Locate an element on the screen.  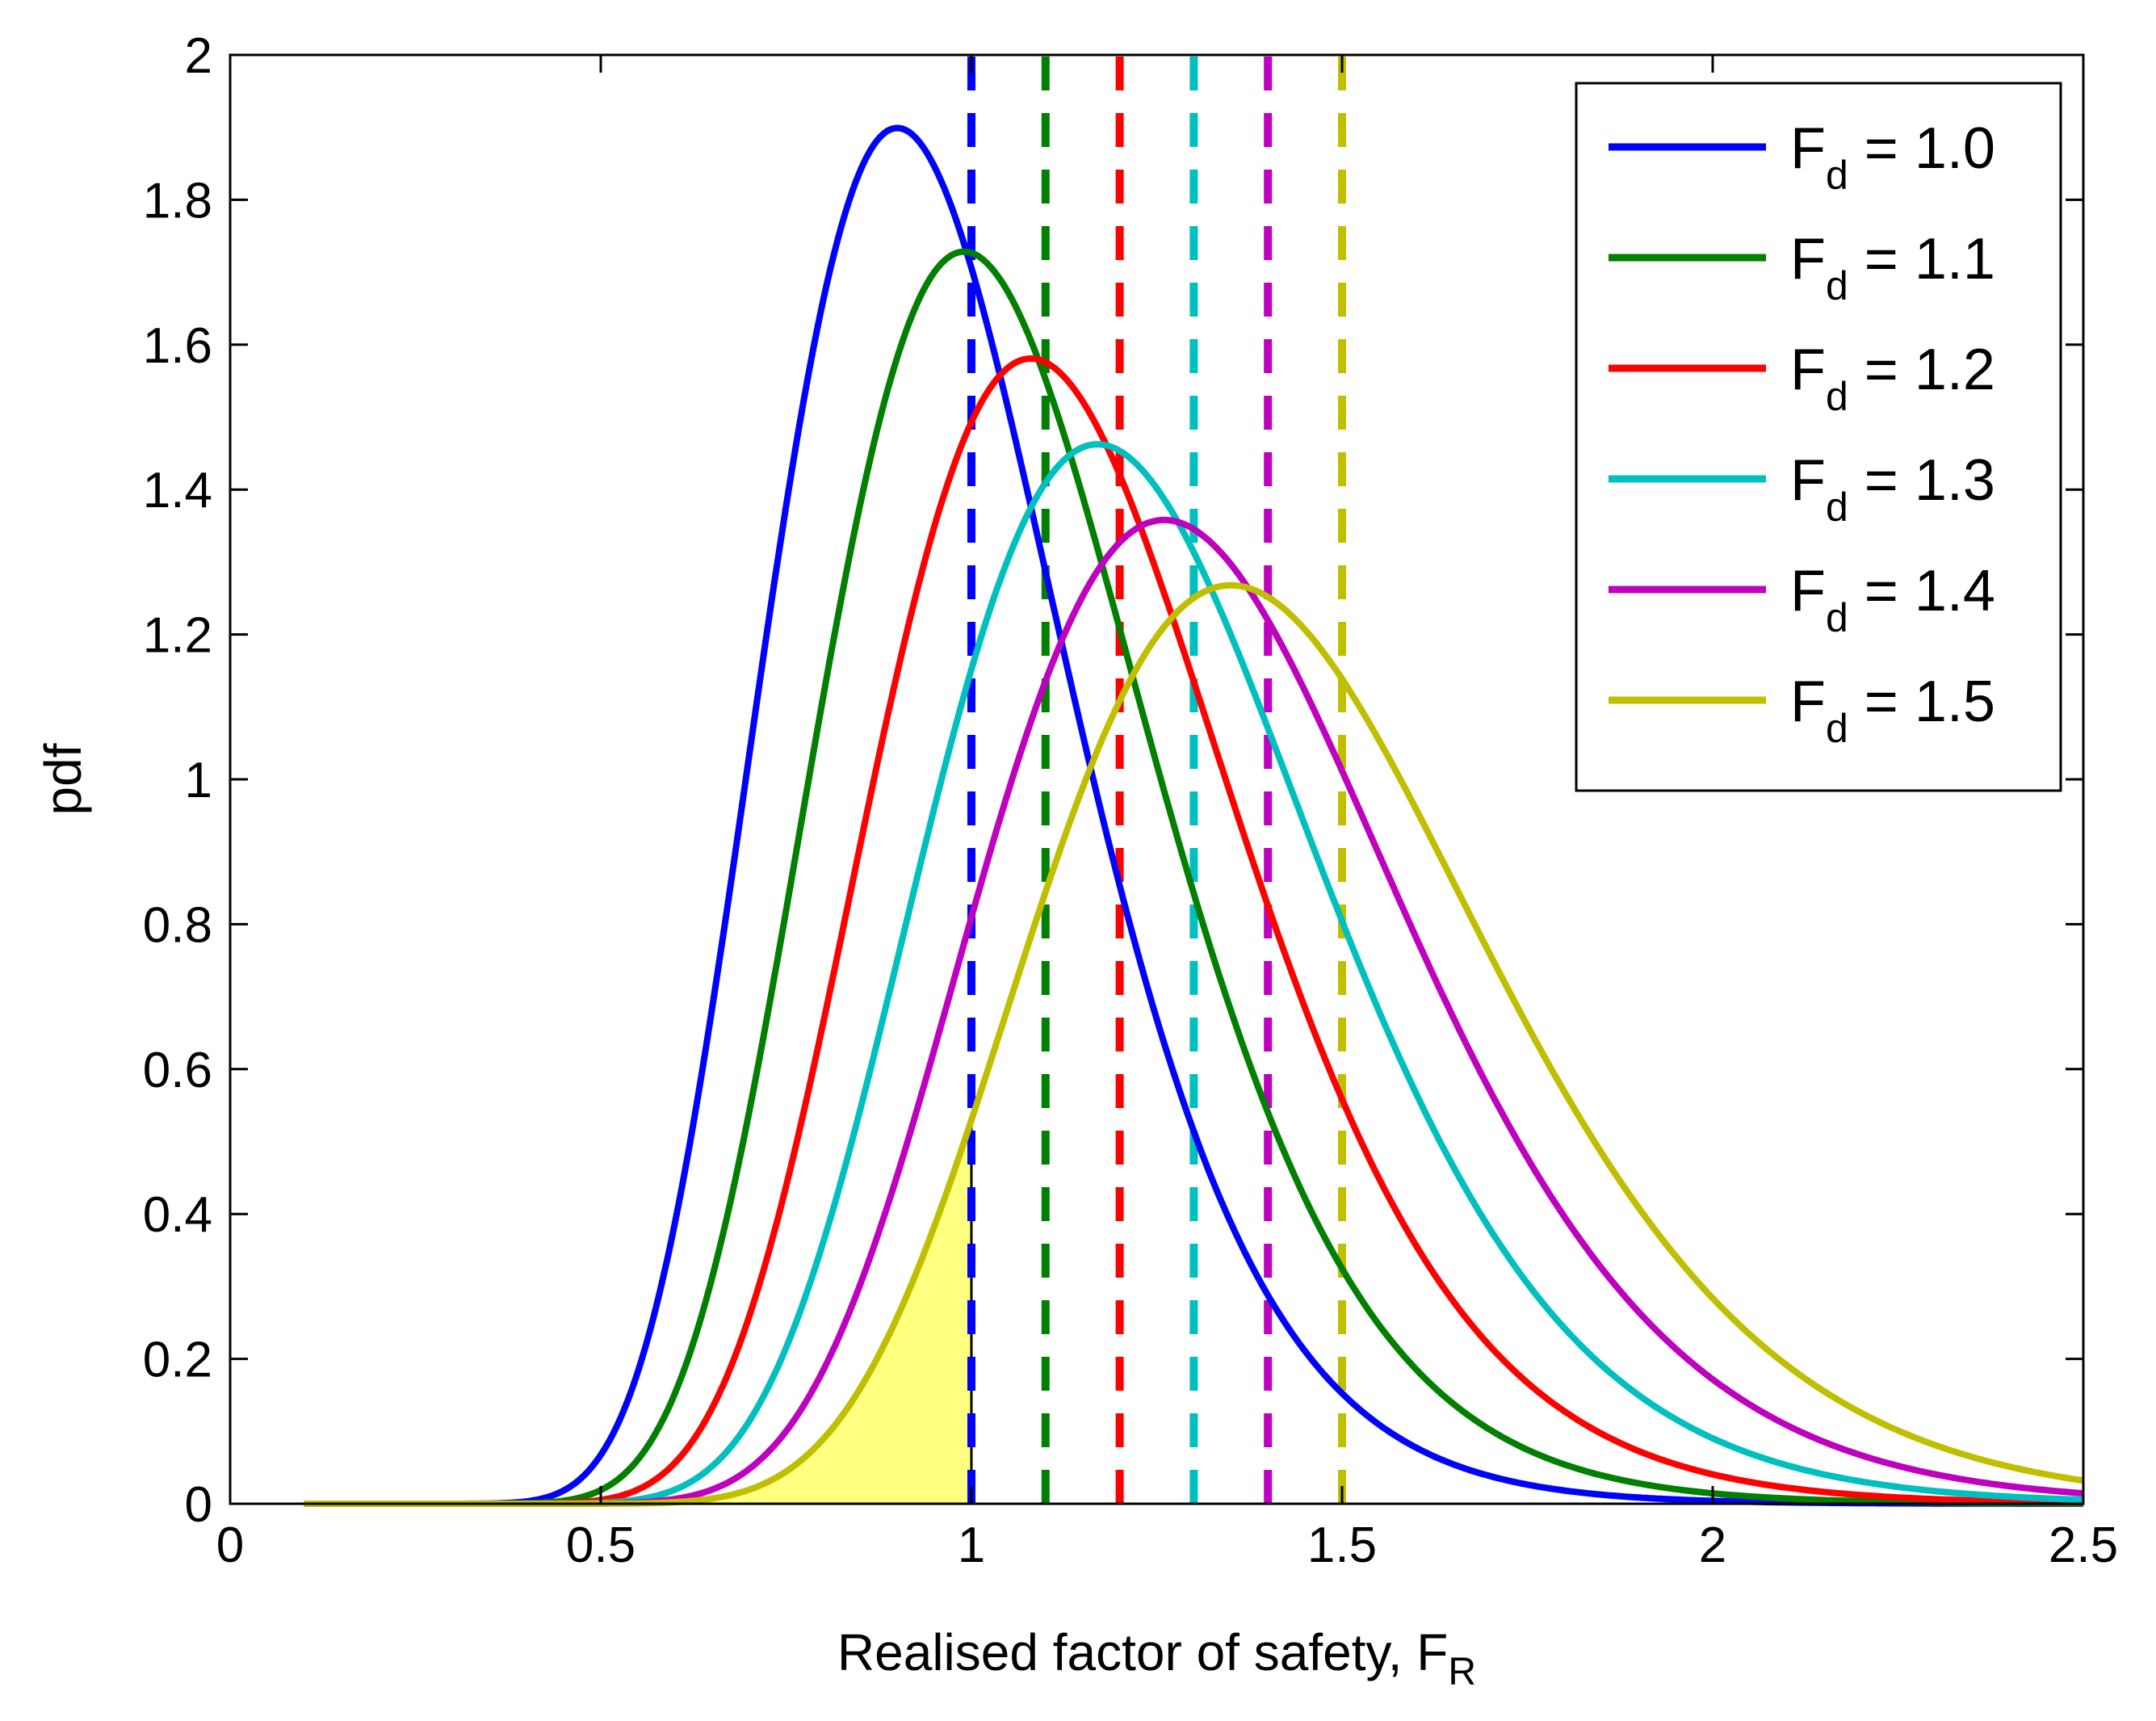
legend-label-3: Fd = 1.2 is located at coordinates (1892, 378).